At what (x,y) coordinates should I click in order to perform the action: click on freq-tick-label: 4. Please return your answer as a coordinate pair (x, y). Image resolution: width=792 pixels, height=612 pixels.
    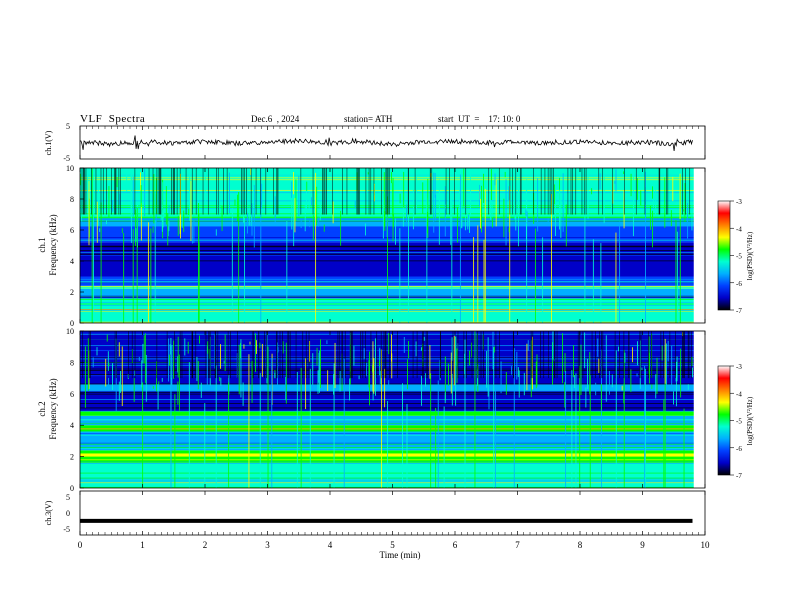
    Looking at the image, I should click on (72, 261).